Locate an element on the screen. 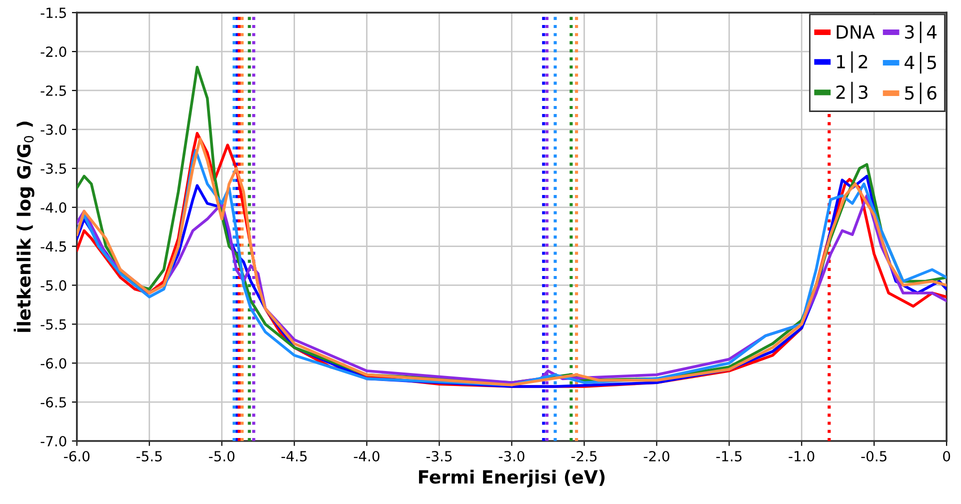  legend-label: DNA is located at coordinates (855, 32).